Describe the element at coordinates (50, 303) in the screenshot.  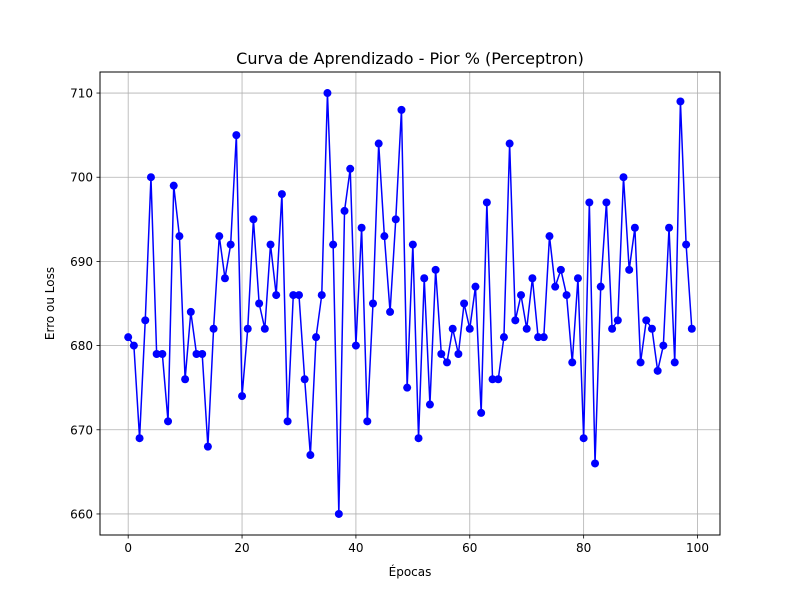
I see `y-axis-label: Erro ou Loss` at that location.